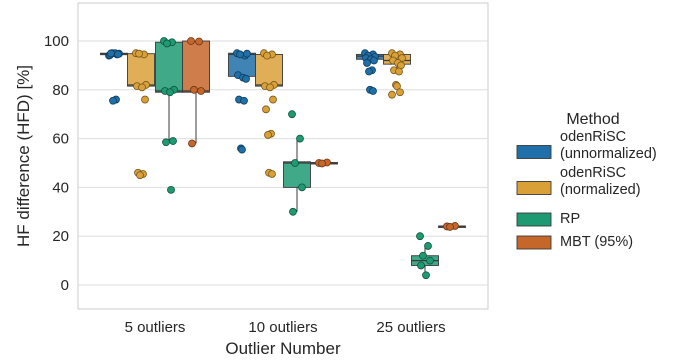 The width and height of the screenshot is (697, 360). I want to click on y-tick-label: 0, so click(65, 285).